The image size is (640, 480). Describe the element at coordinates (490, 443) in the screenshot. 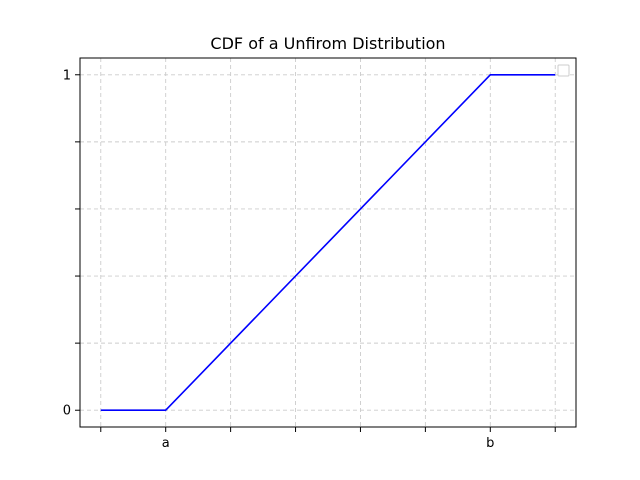

I see `x-tick-label: b` at that location.